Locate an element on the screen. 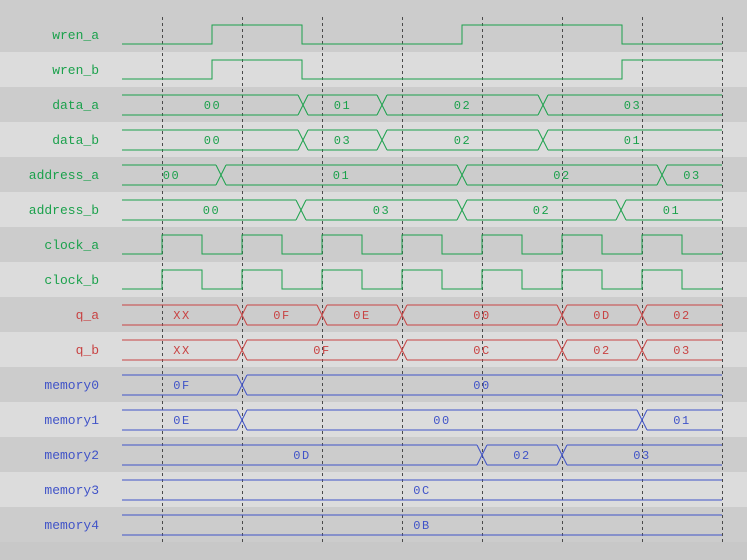  row-stripe-memory3 is located at coordinates (373, 489).